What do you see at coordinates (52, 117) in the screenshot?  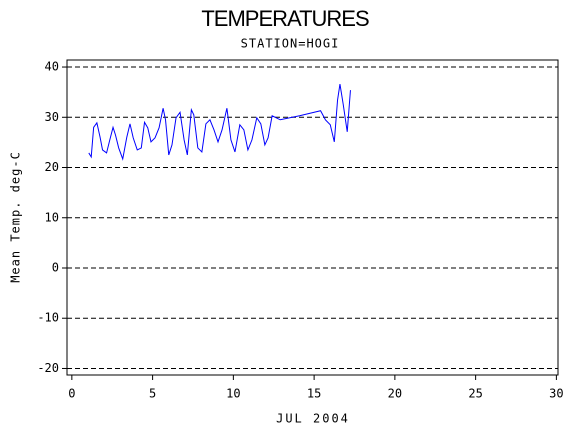 I see `y-tick-label: 30` at bounding box center [52, 117].